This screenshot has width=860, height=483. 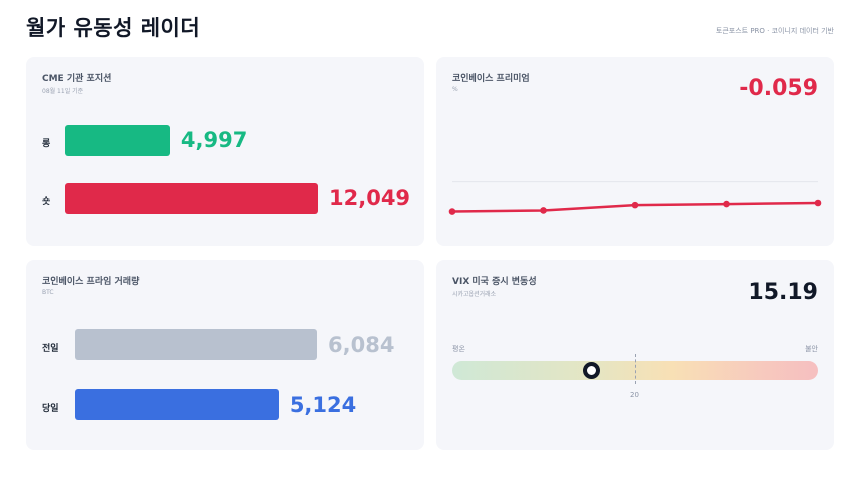 I want to click on volume-unit: BTC, so click(x=48, y=292).